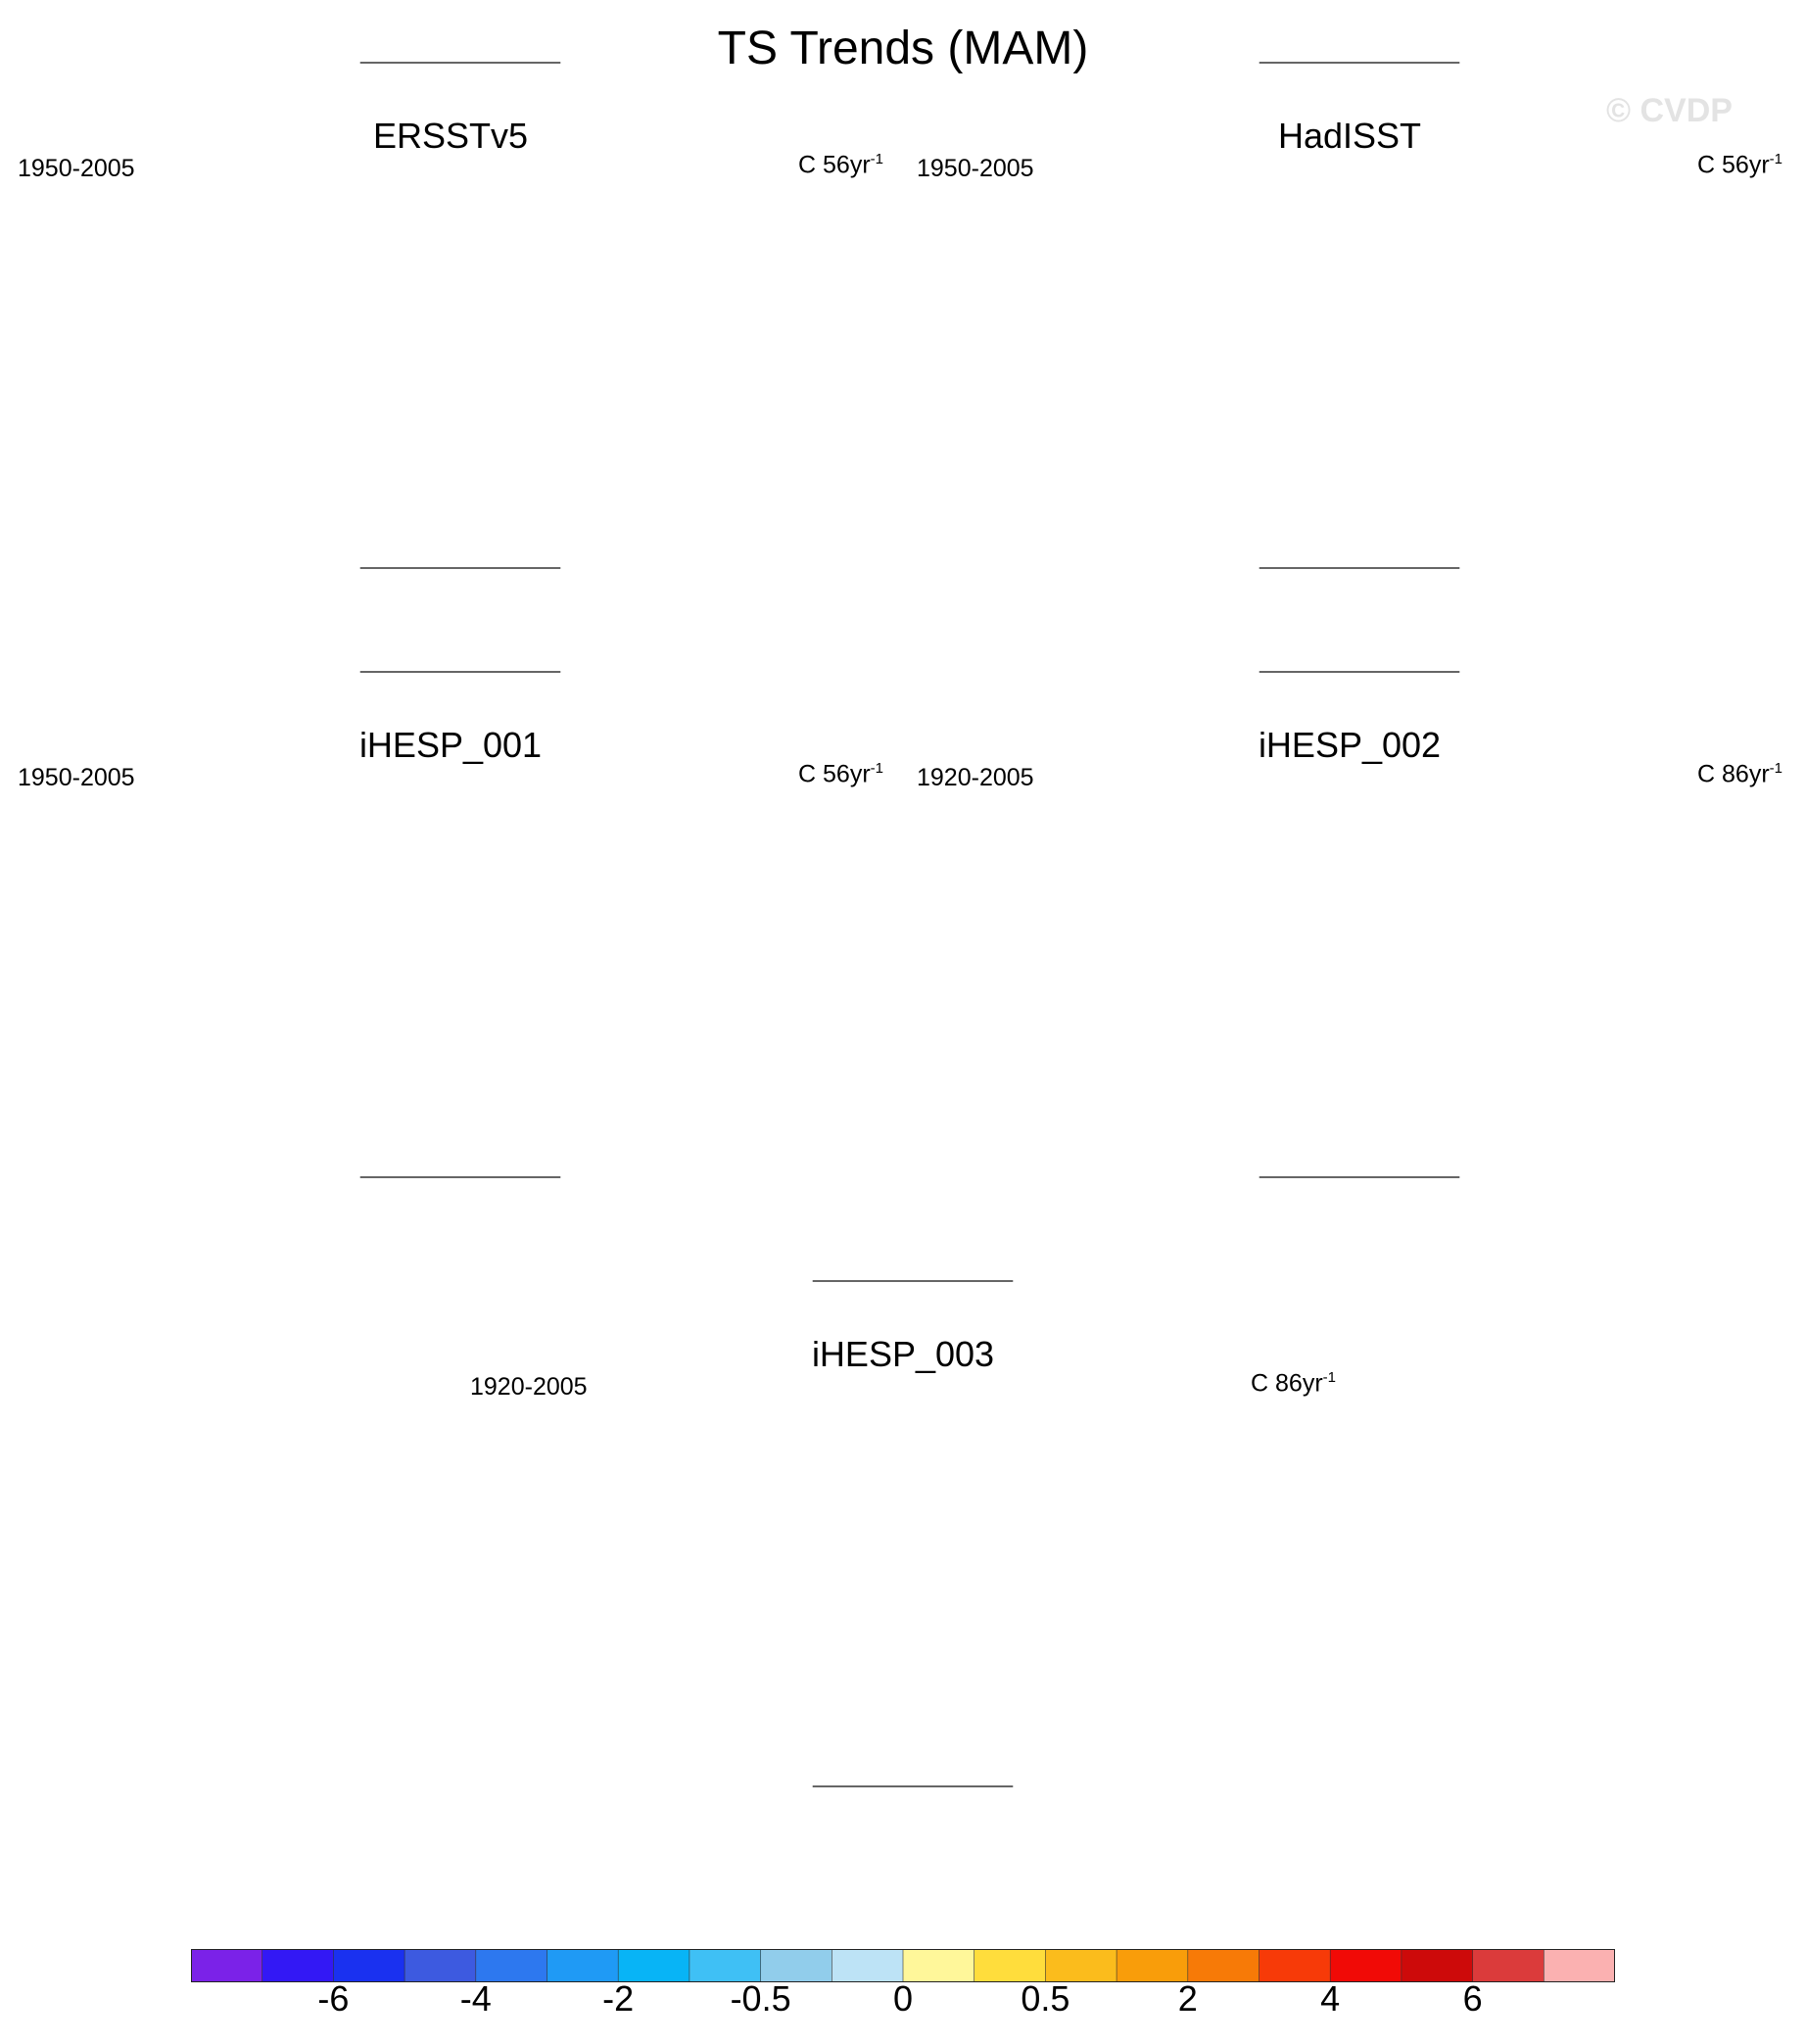 The width and height of the screenshot is (1806, 2044). Describe the element at coordinates (1287, 1383) in the screenshot. I see `units-text: C 86yr` at that location.